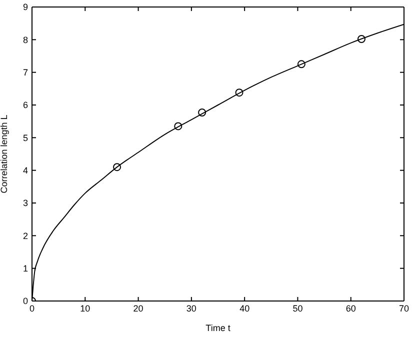 The width and height of the screenshot is (415, 337). Describe the element at coordinates (297, 308) in the screenshot. I see `x-tick-label: 50` at that location.